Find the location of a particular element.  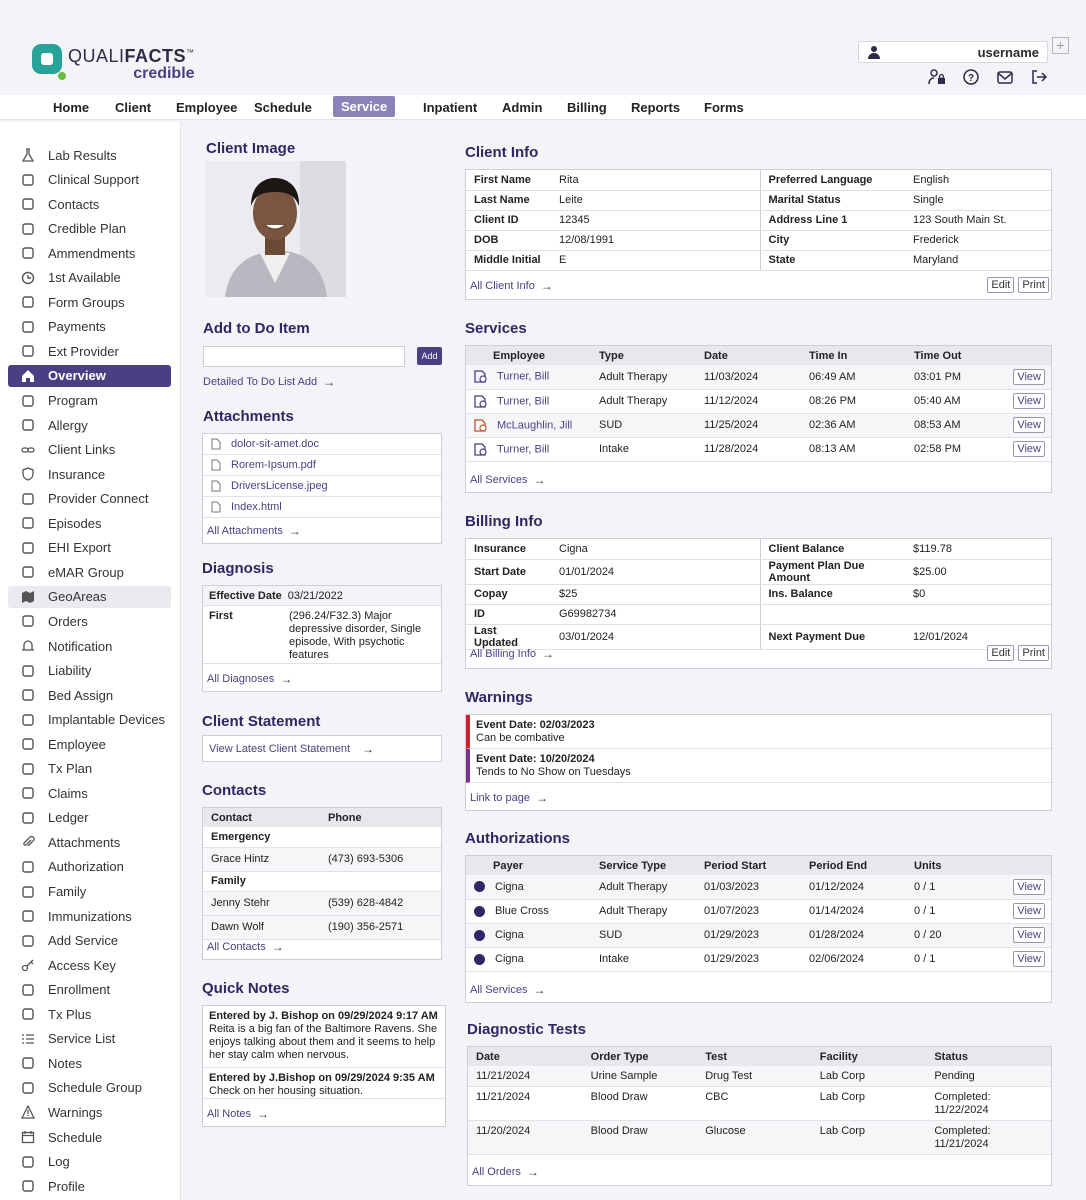

todo-input is located at coordinates (304, 356).